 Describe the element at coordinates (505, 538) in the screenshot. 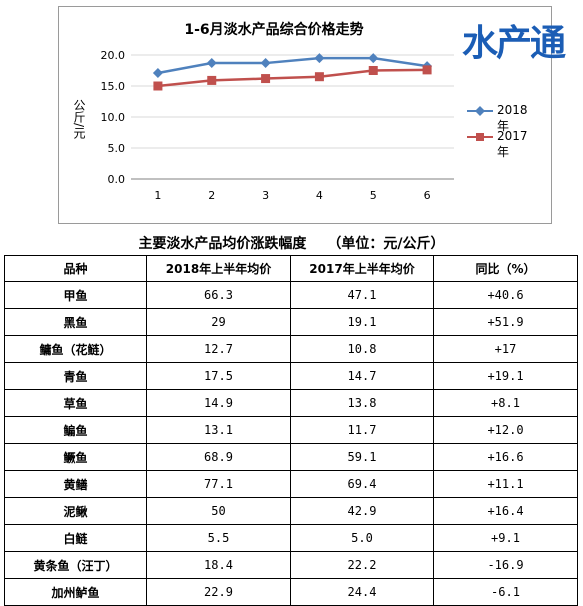

I see `yoy-cell: +9.1` at that location.